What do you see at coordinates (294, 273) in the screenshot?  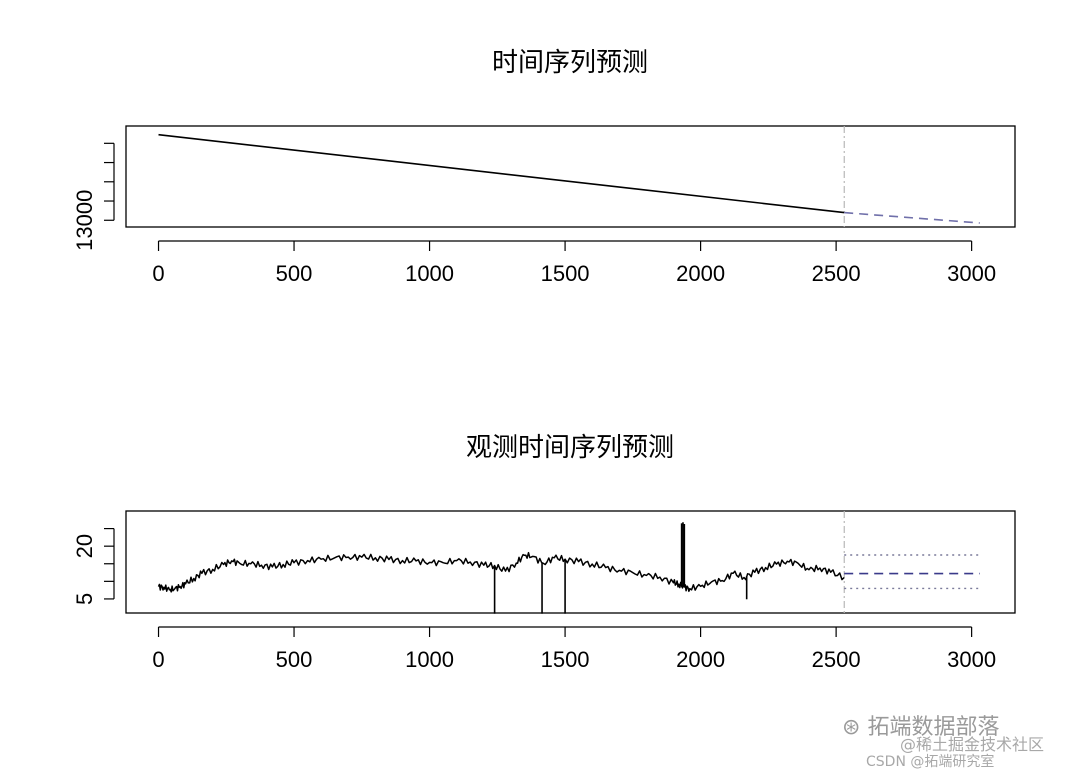 I see `top-x-tick-label: 500` at bounding box center [294, 273].